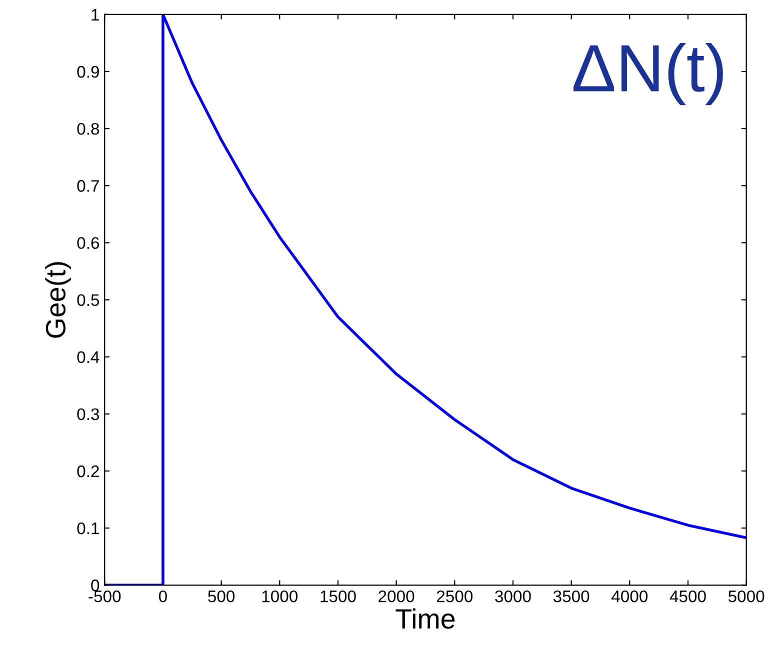 The image size is (775, 656). I want to click on x-tick-label: 4000, so click(630, 596).